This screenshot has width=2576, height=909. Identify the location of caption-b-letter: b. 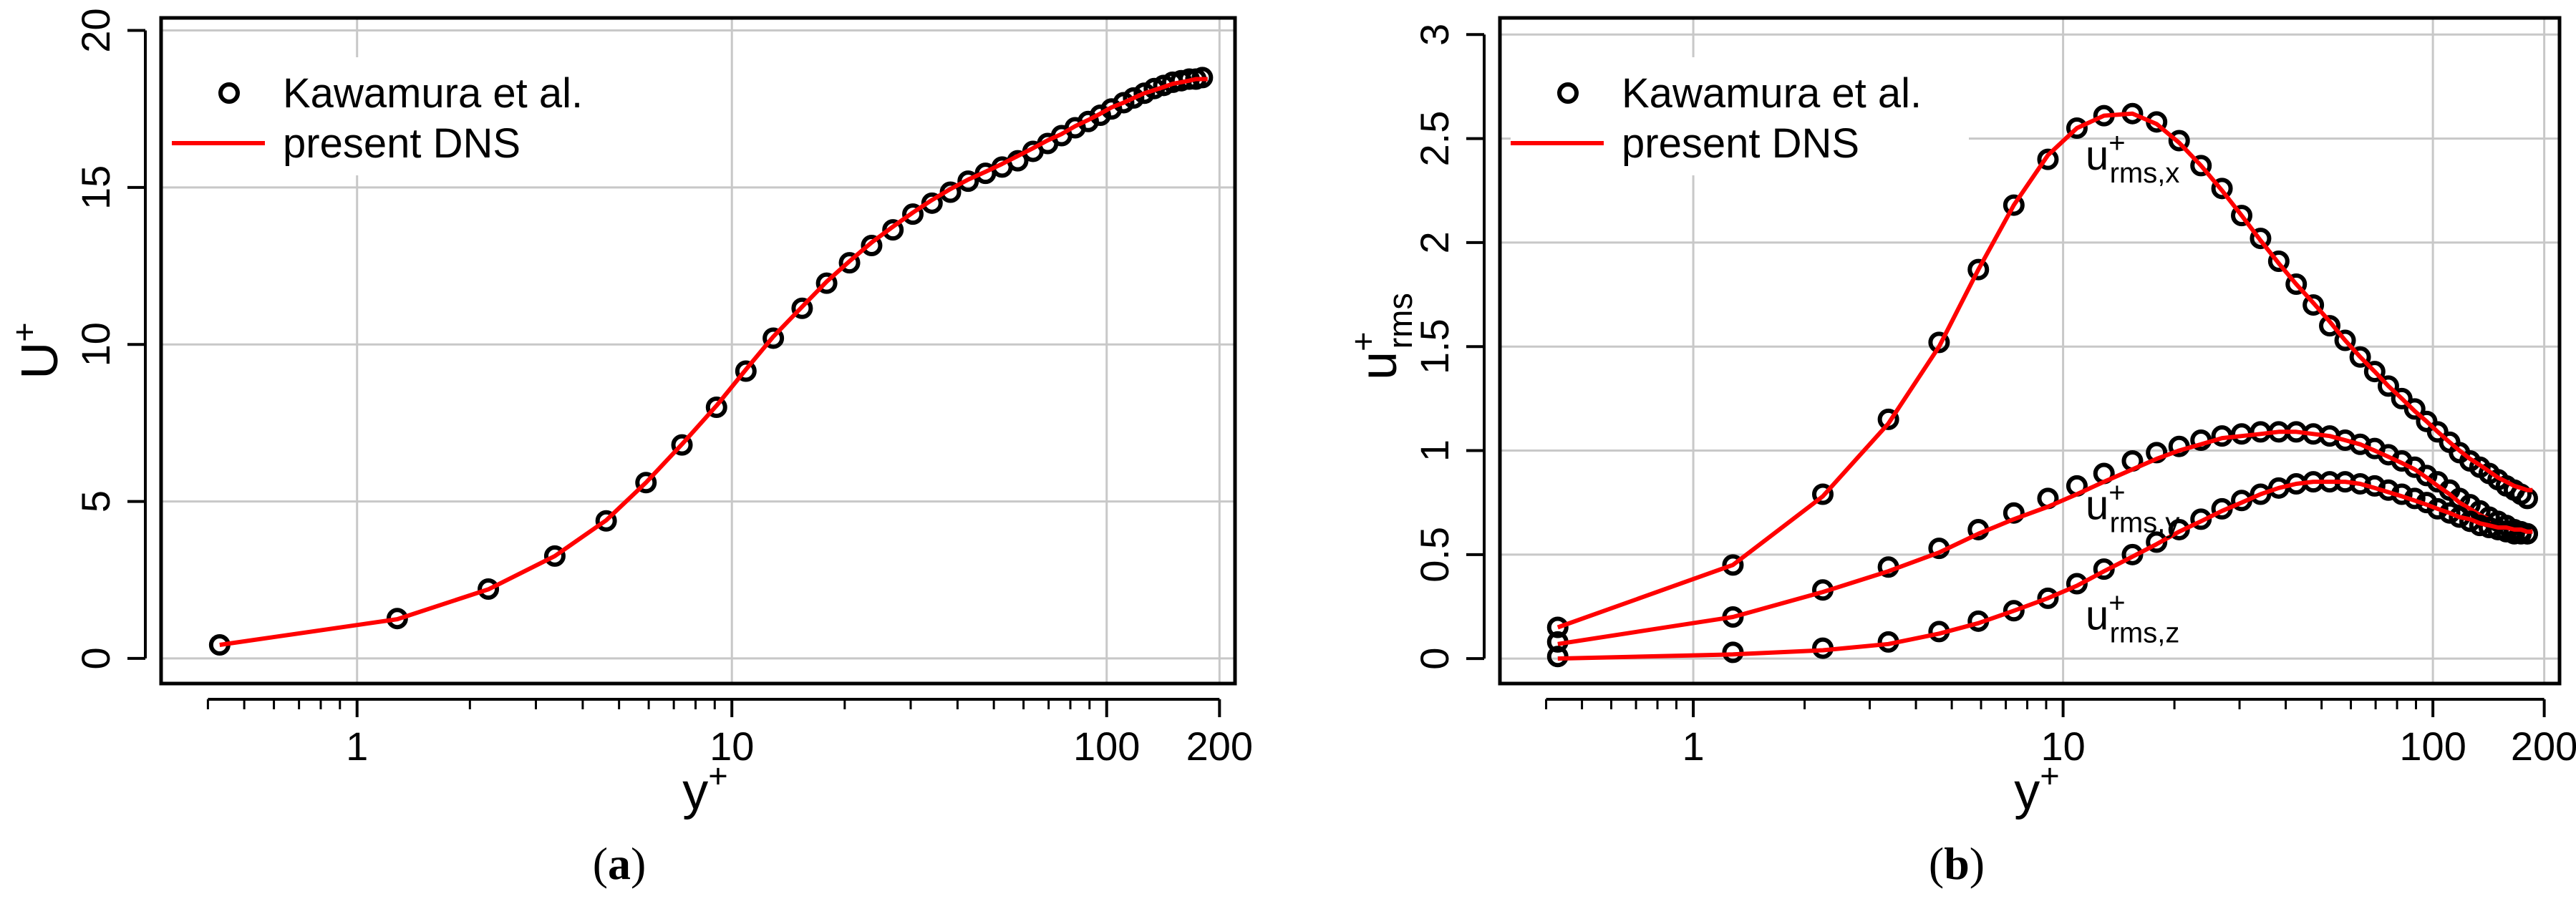
(1957, 864).